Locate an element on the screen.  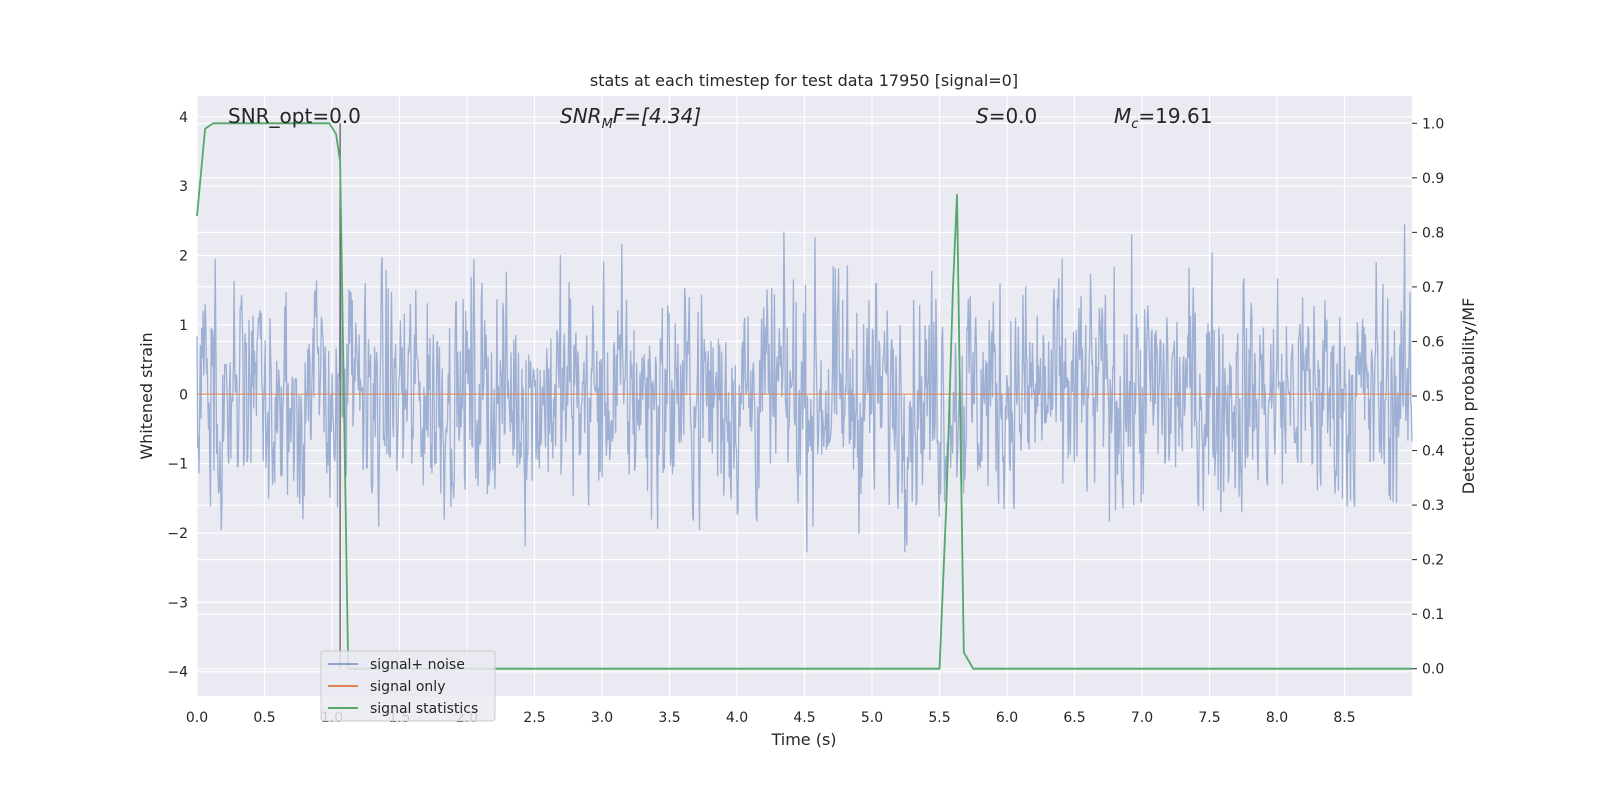
left-tick-labels: 4 3 2 1 0 −1 −2 −3 −4 is located at coordinates (177, 395).